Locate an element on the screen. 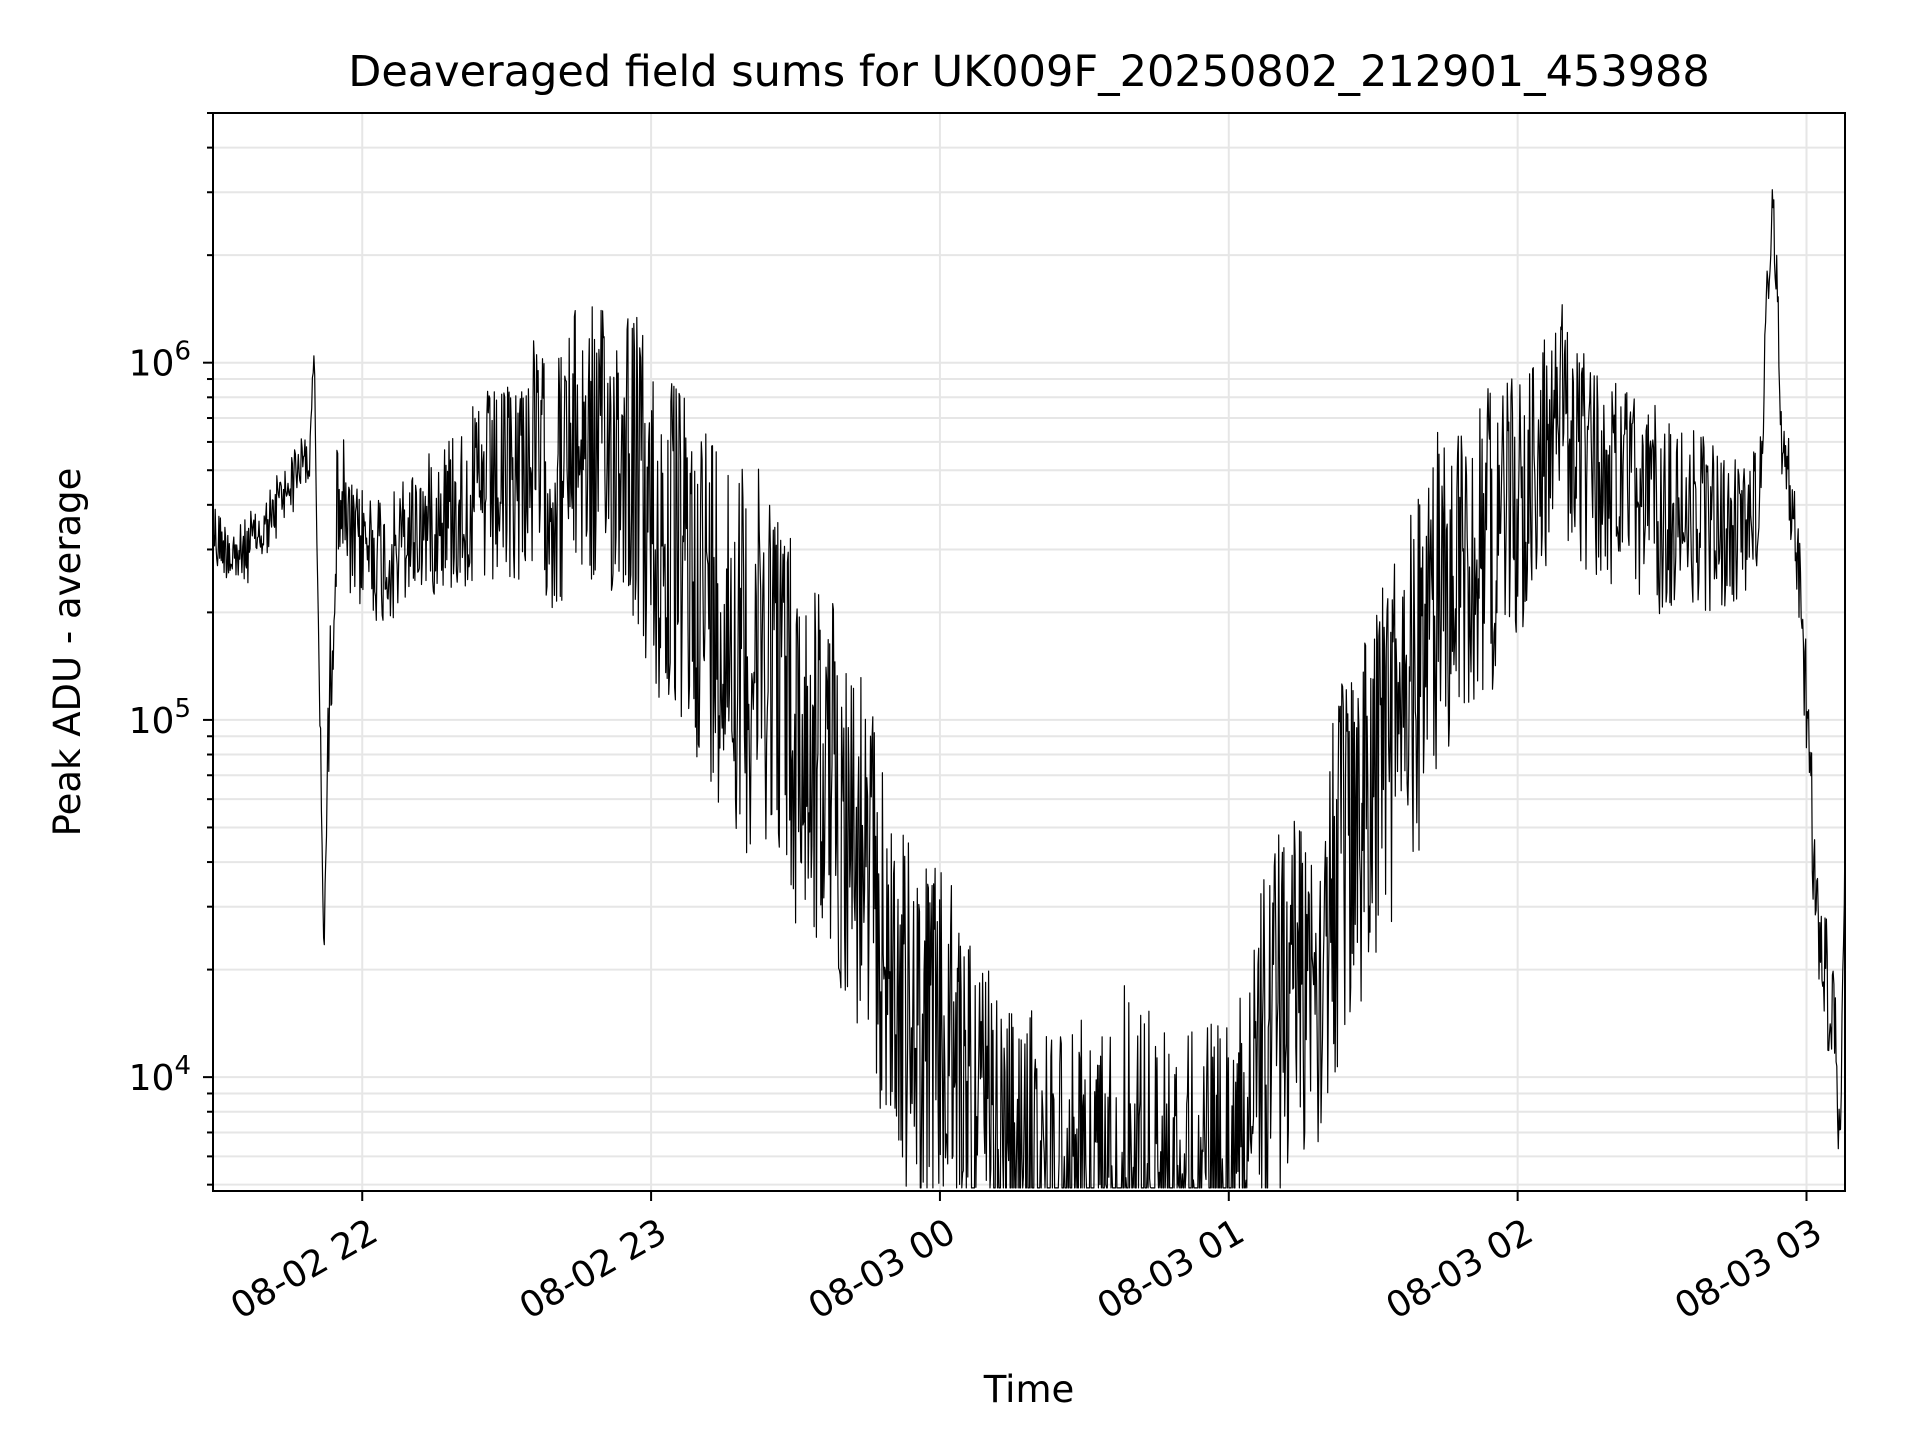 This screenshot has width=1920, height=1440. y-tick-label: 10⁵ is located at coordinates (160, 718).